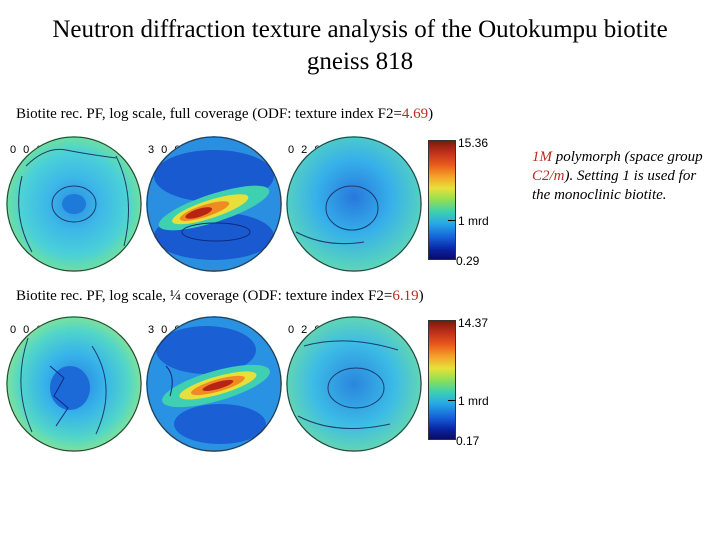  I want to click on note-space-group: C2/m, so click(548, 176).